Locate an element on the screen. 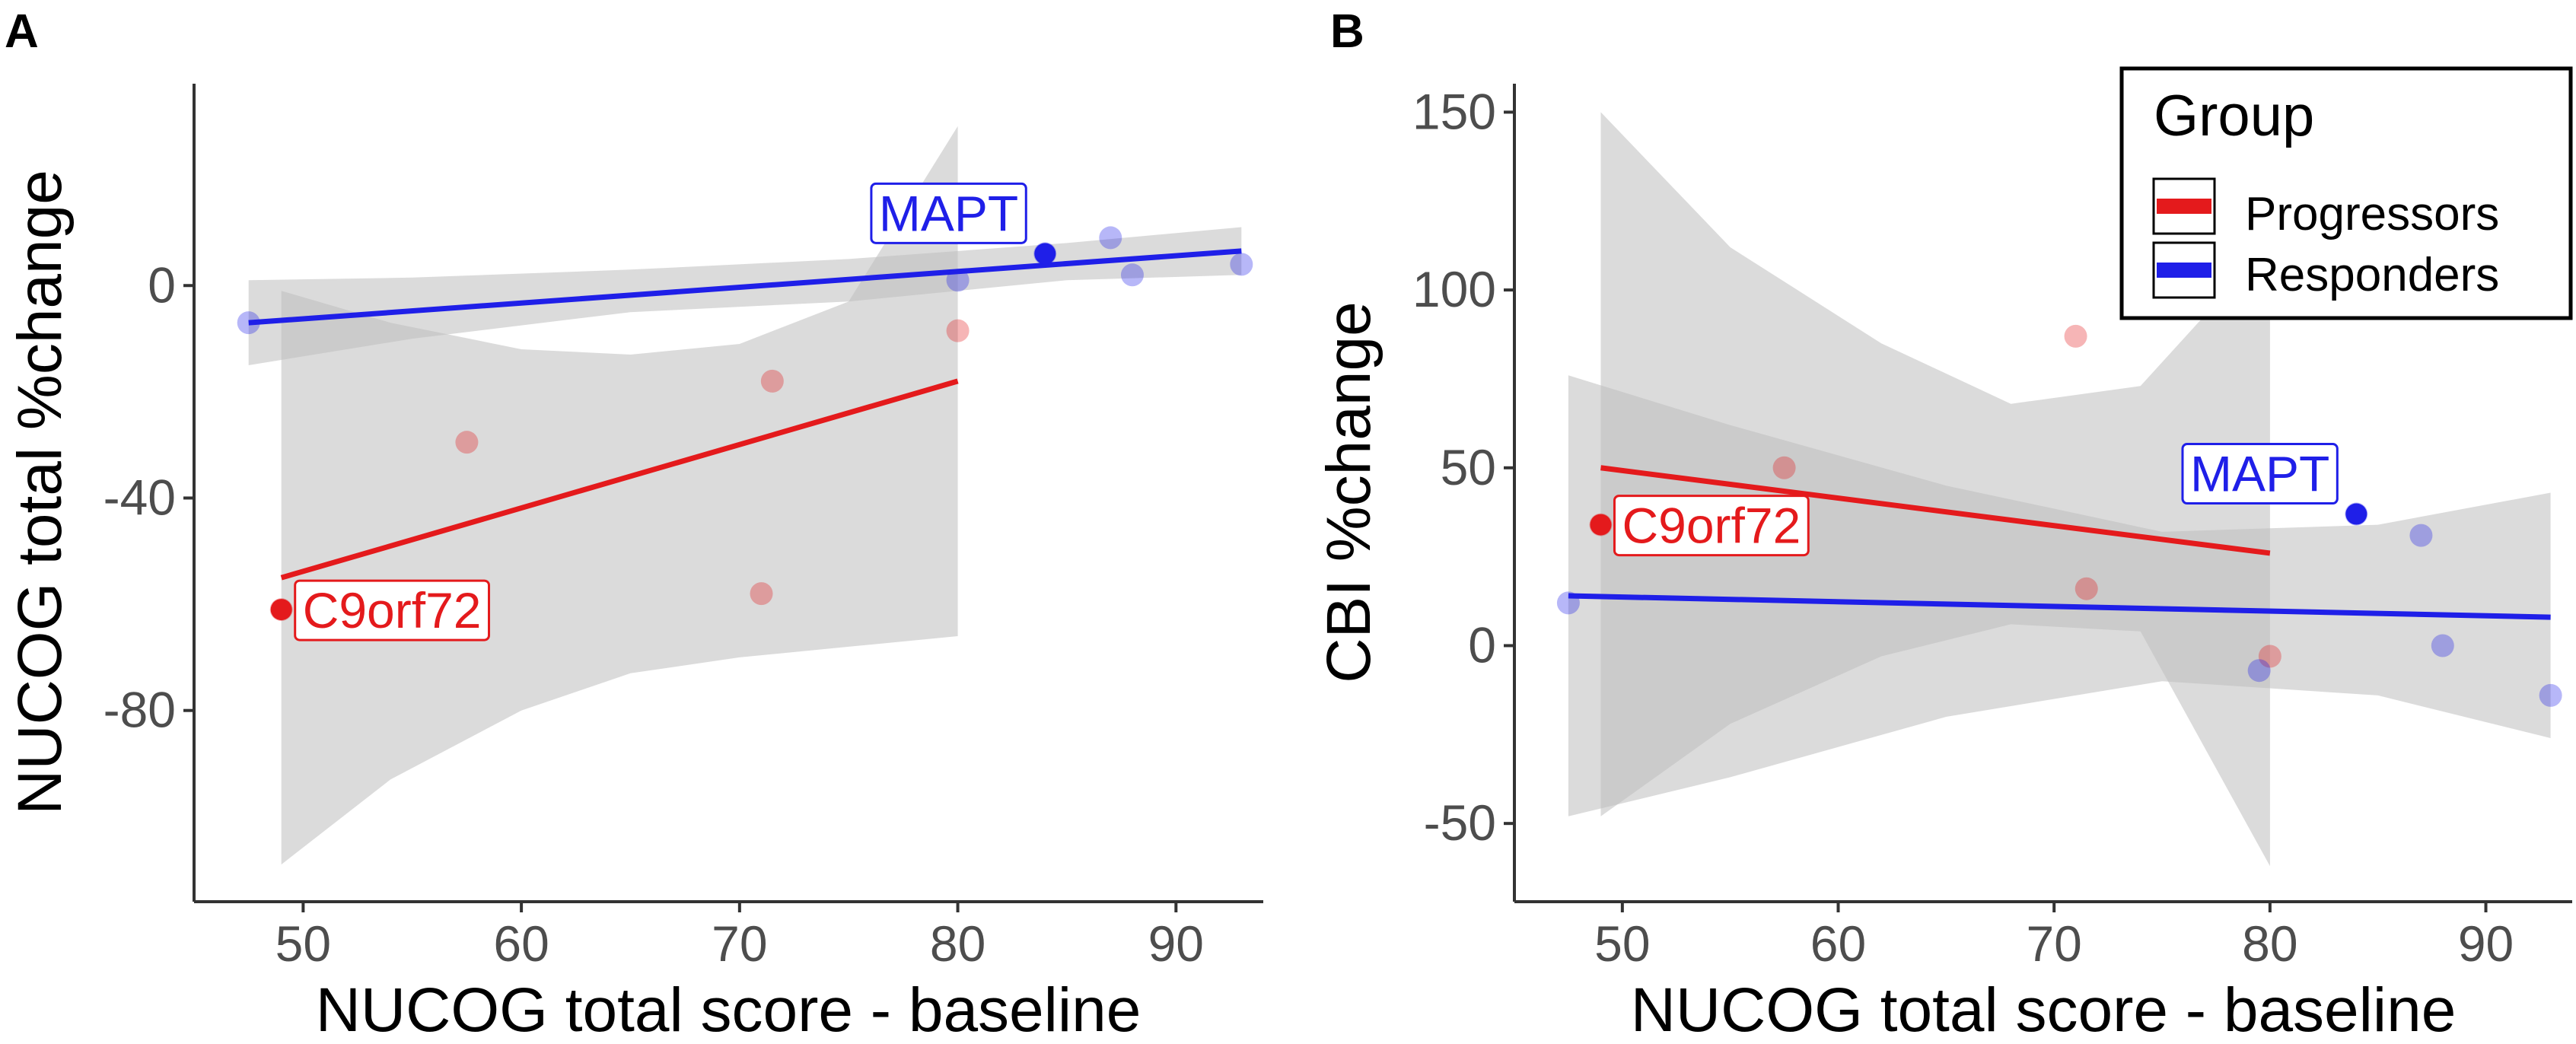 The height and width of the screenshot is (1044, 2576). panel-b-y-tick-label: 100 is located at coordinates (1454, 289).